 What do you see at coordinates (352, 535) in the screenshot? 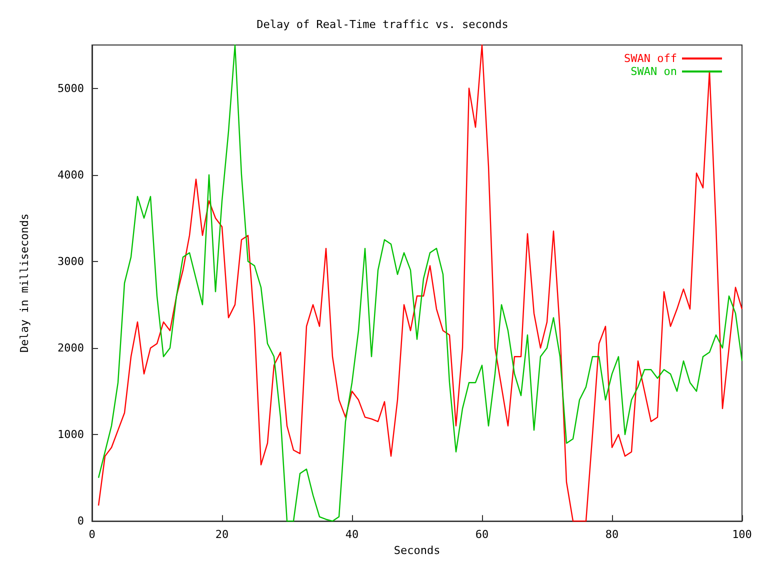
I see `x-tick-label: 40` at bounding box center [352, 535].